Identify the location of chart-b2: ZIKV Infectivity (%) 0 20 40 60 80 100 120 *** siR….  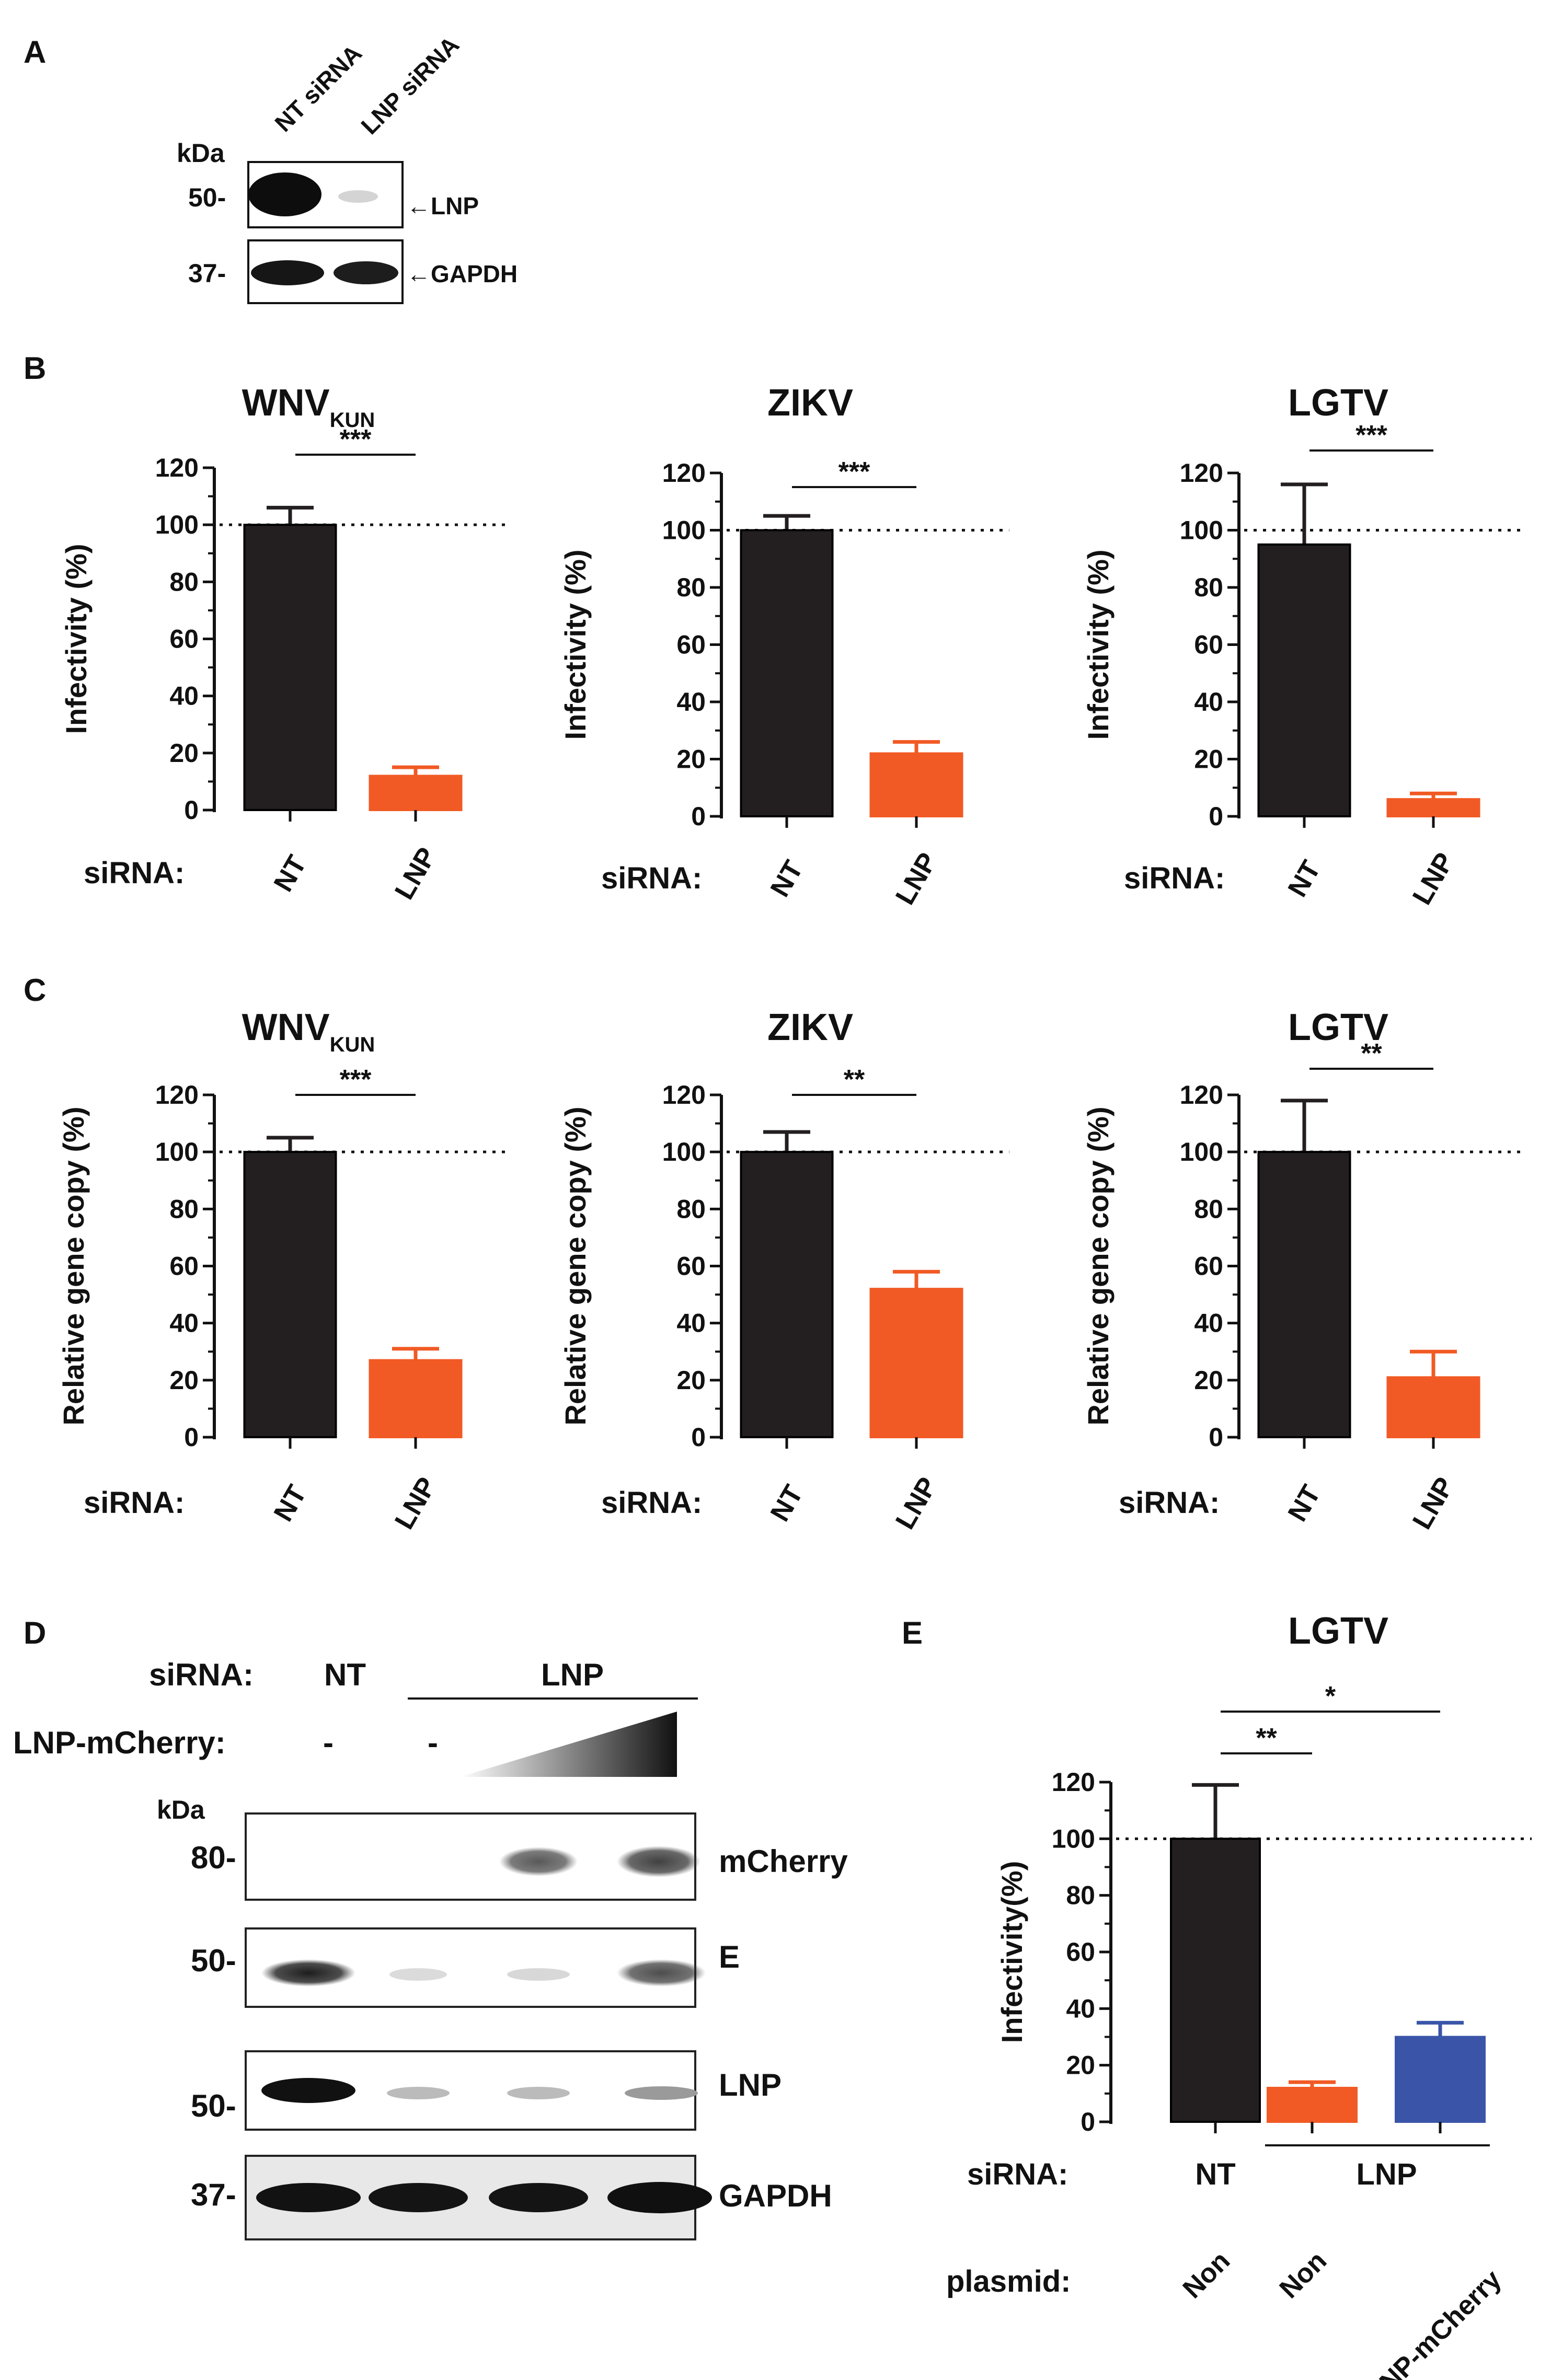
(784, 646).